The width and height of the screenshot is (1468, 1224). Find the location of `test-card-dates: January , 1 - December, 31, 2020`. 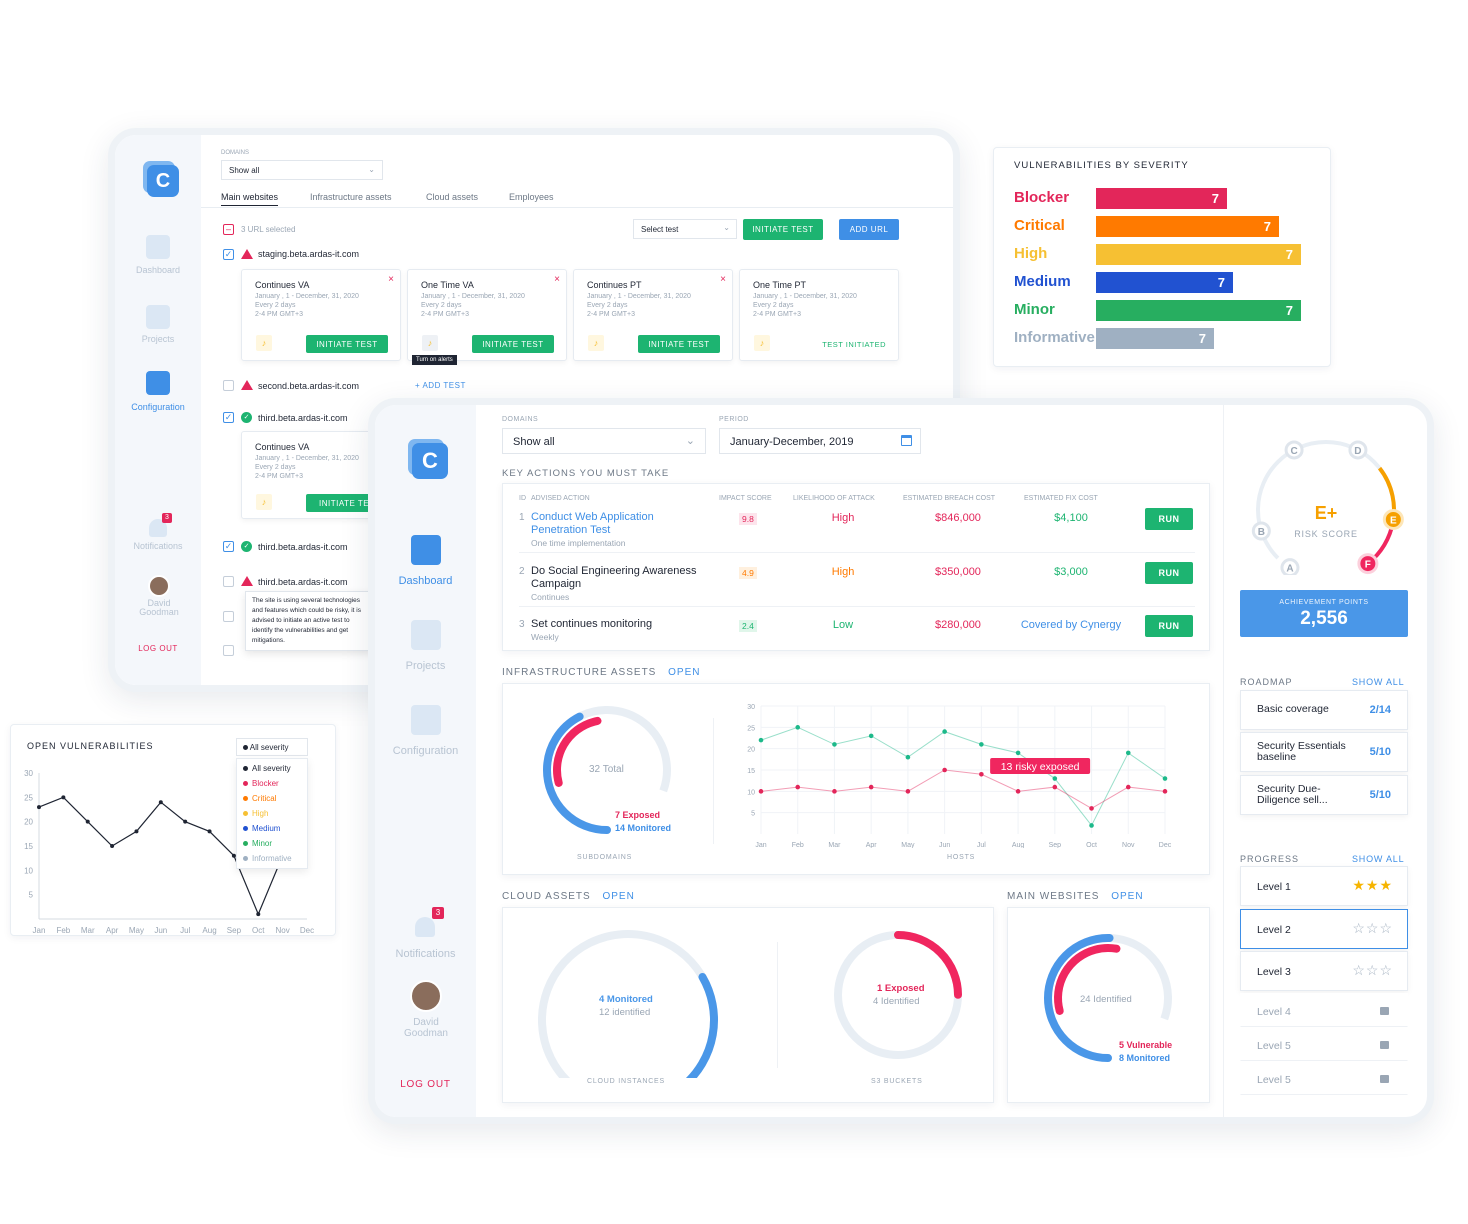

test-card-dates: January , 1 - December, 31, 2020 is located at coordinates (639, 296).